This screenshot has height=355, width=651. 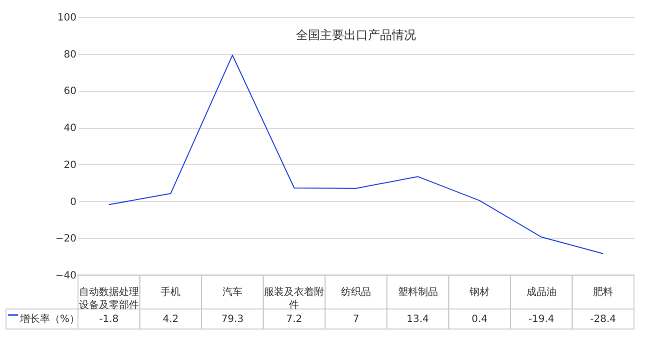 What do you see at coordinates (70, 54) in the screenshot?
I see `y-tick-label: 80` at bounding box center [70, 54].